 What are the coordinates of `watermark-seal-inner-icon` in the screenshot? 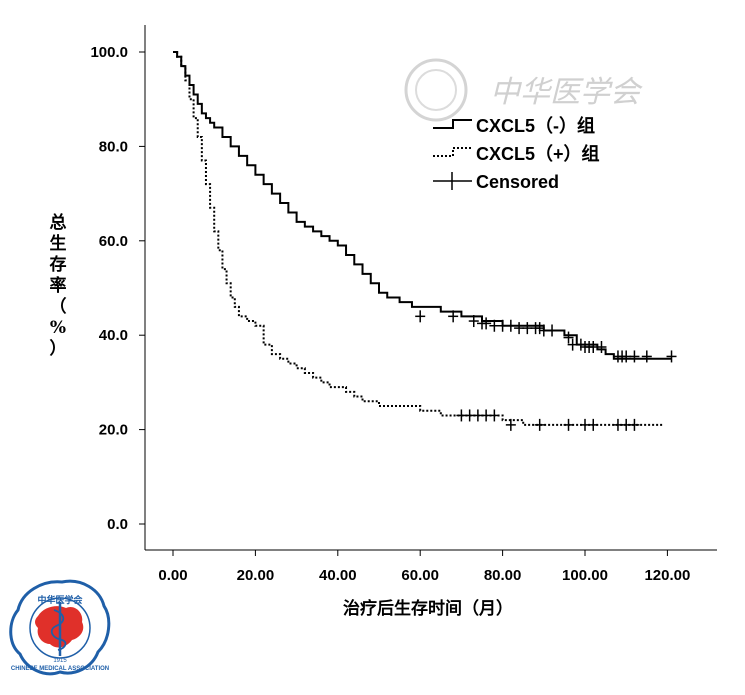 It's located at (436, 90).